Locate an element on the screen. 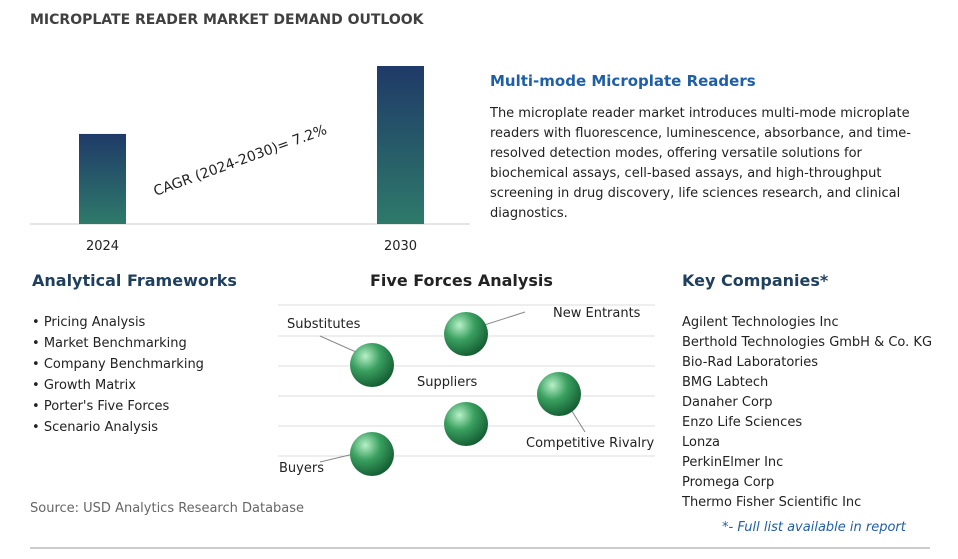  force-label: New Entrants is located at coordinates (597, 313).